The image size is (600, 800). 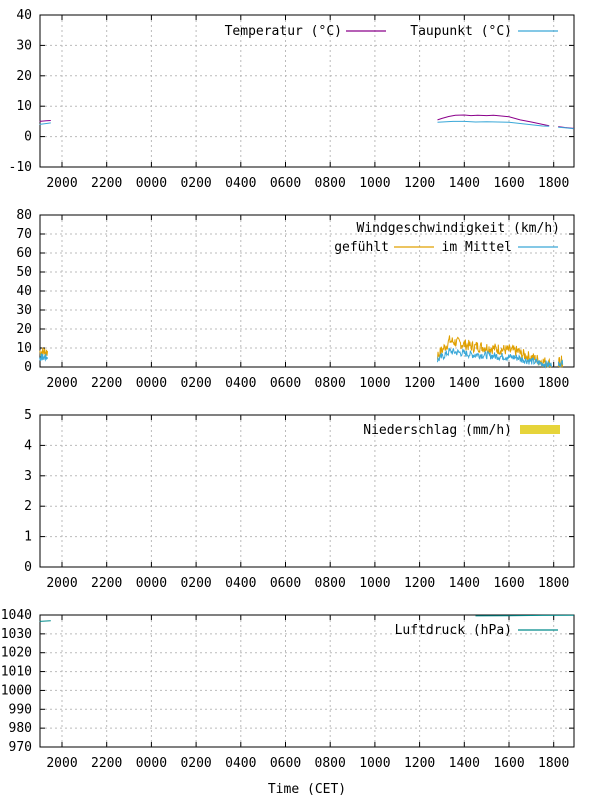 I want to click on y-tick-label: -10, so click(x=20, y=167).